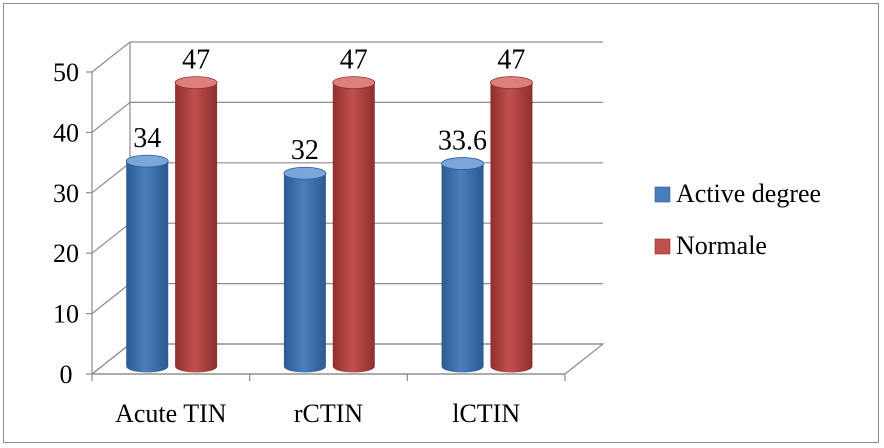 The width and height of the screenshot is (884, 448). I want to click on legend-item-normale: Normale, so click(710, 245).